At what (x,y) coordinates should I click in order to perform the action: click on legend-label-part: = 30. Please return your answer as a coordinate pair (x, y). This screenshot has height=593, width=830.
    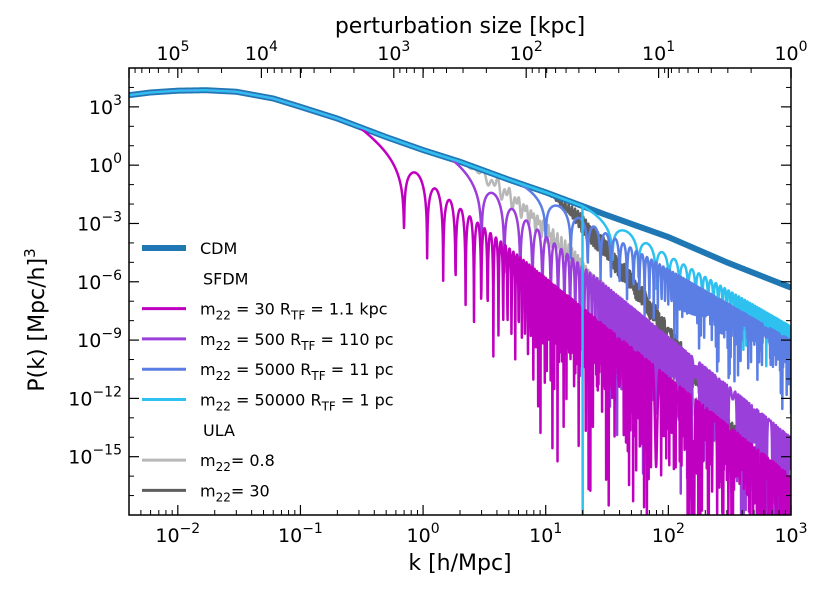
    Looking at the image, I should click on (250, 490).